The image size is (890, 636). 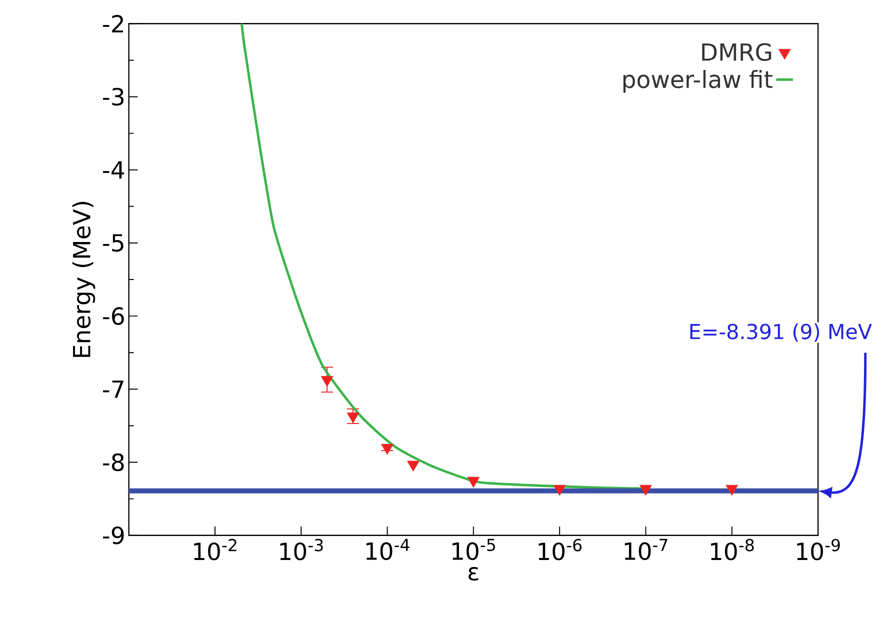 I want to click on y-tick-label: -7, so click(x=113, y=389).